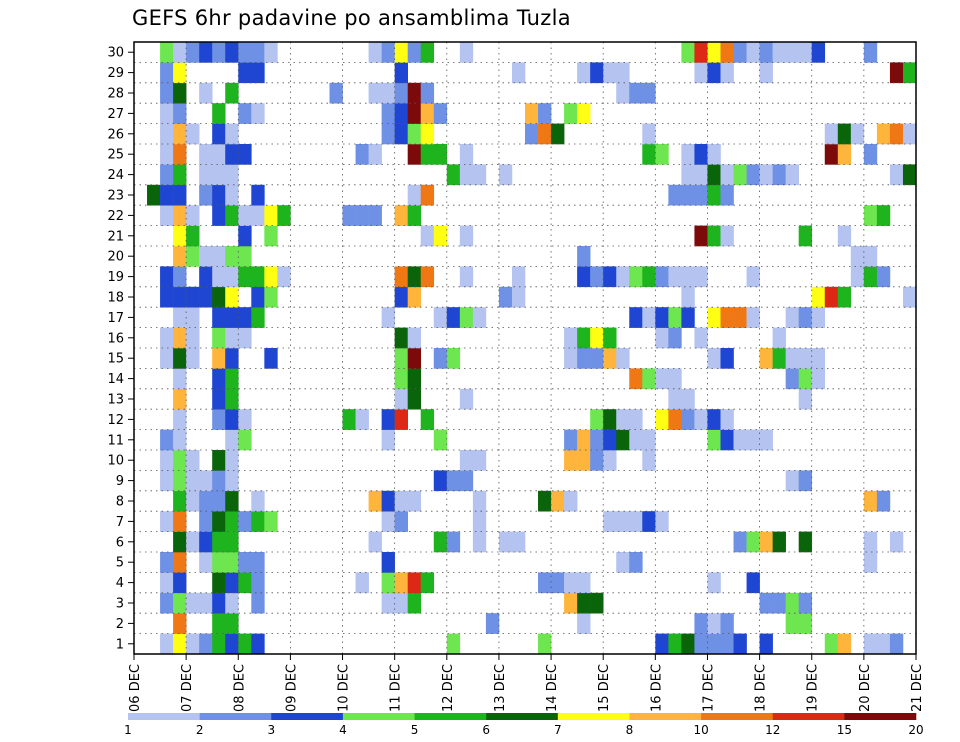 The height and width of the screenshot is (742, 960). Describe the element at coordinates (522, 716) in the screenshot. I see `colorbar-segment` at that location.